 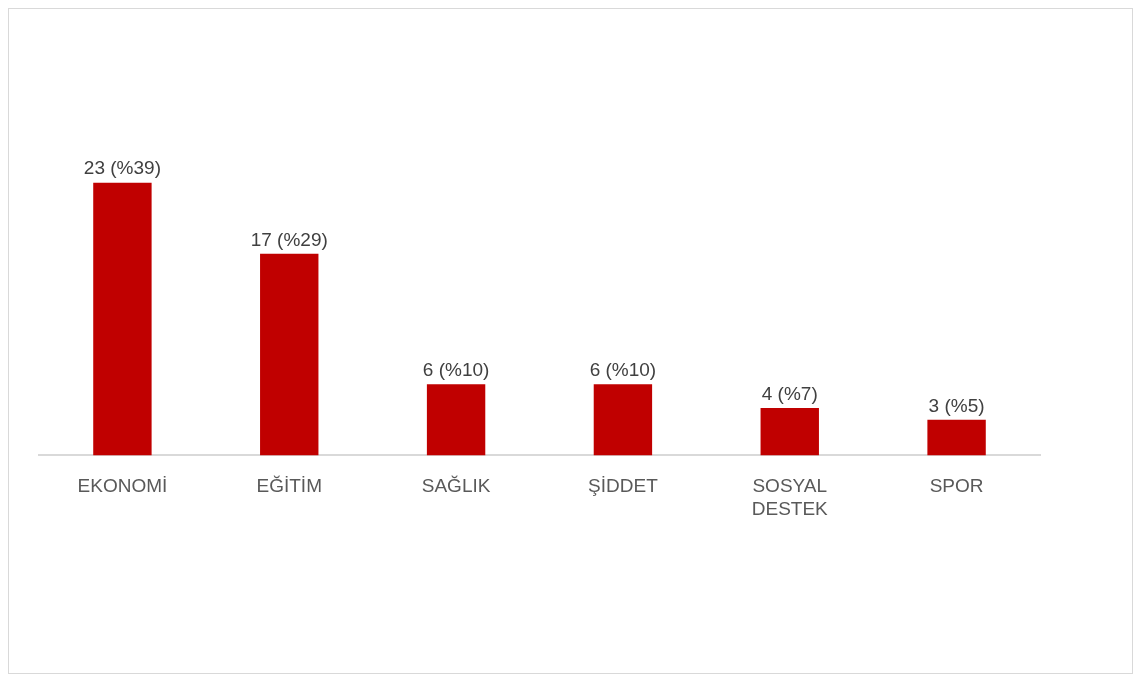 I want to click on x-tick-label: SPOR, so click(x=956, y=486).